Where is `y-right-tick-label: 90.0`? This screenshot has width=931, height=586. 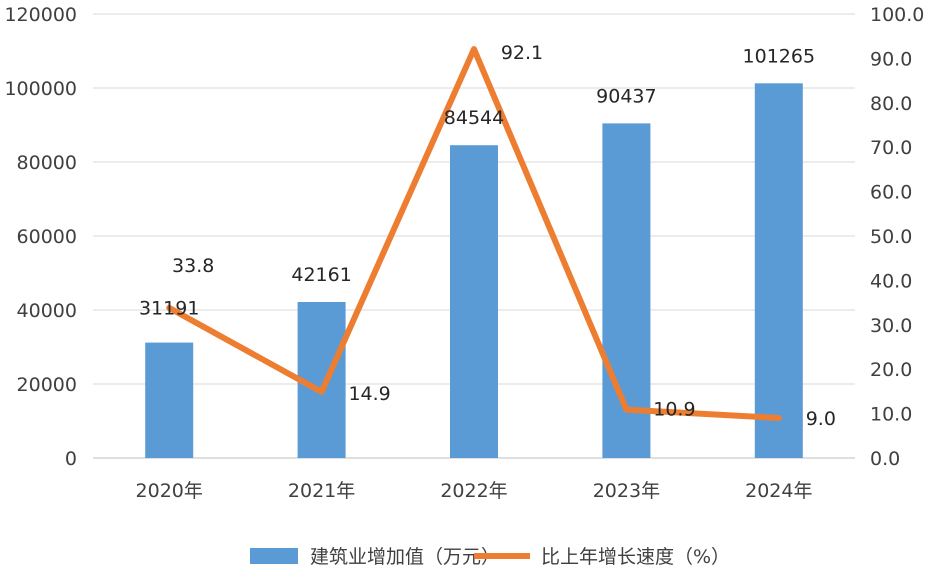 y-right-tick-label: 90.0 is located at coordinates (891, 59).